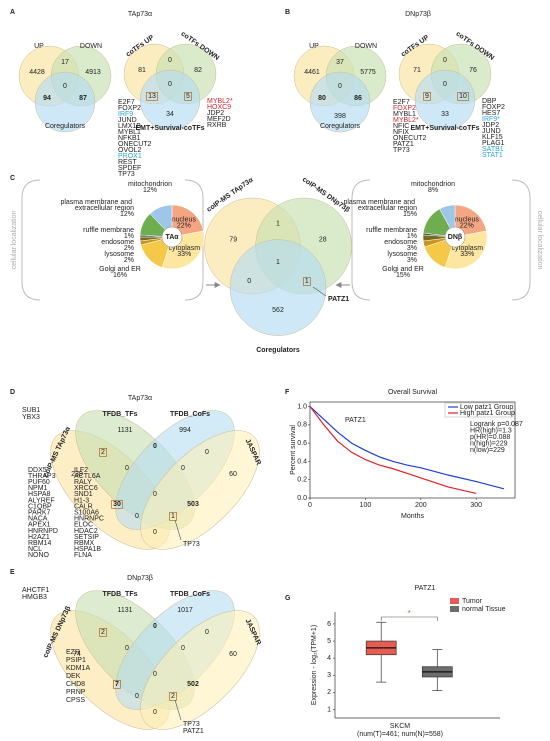 Image resolution: width=550 pixels, height=741 pixels. What do you see at coordinates (87, 476) in the screenshot?
I see `gene-name: ACTL6A` at bounding box center [87, 476].